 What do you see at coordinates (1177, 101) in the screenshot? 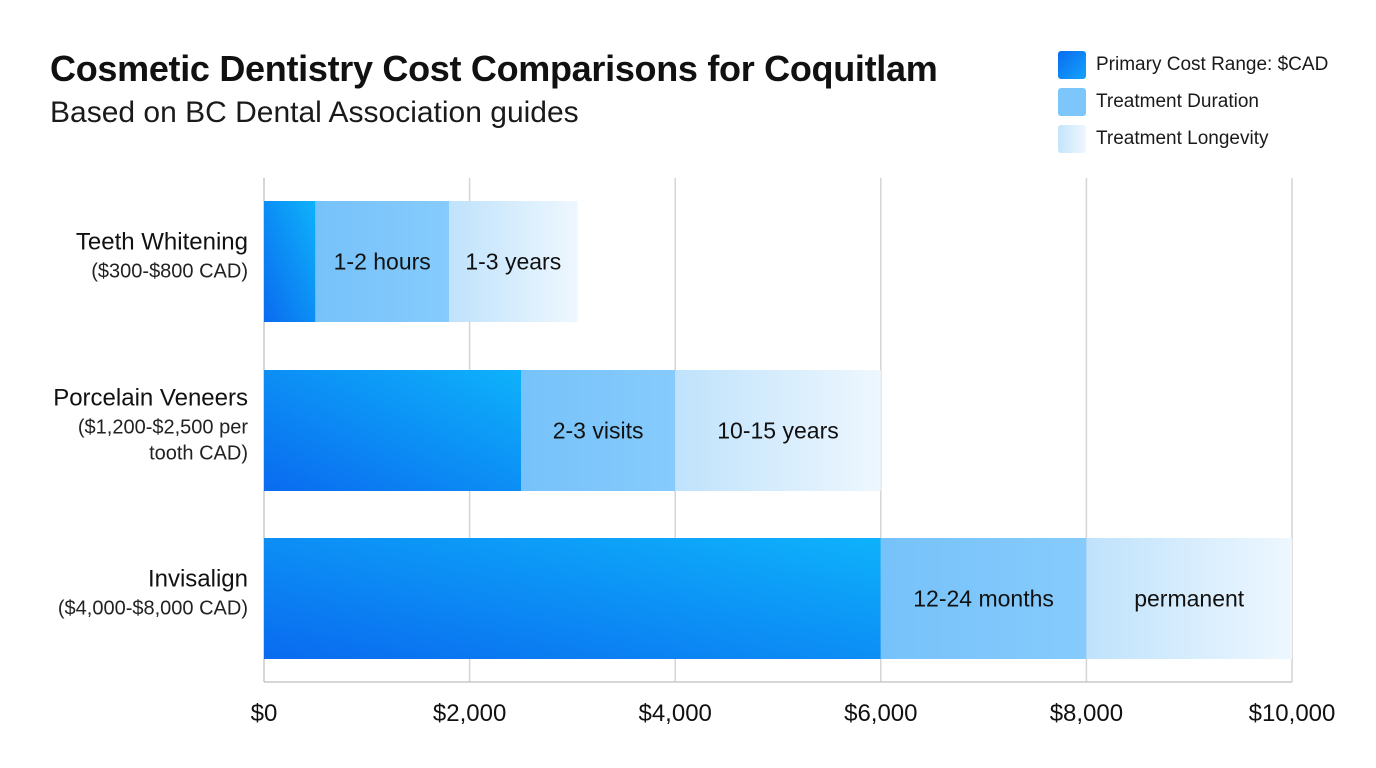
I see `legend-label-treatment-duration: Treatment Duration` at bounding box center [1177, 101].